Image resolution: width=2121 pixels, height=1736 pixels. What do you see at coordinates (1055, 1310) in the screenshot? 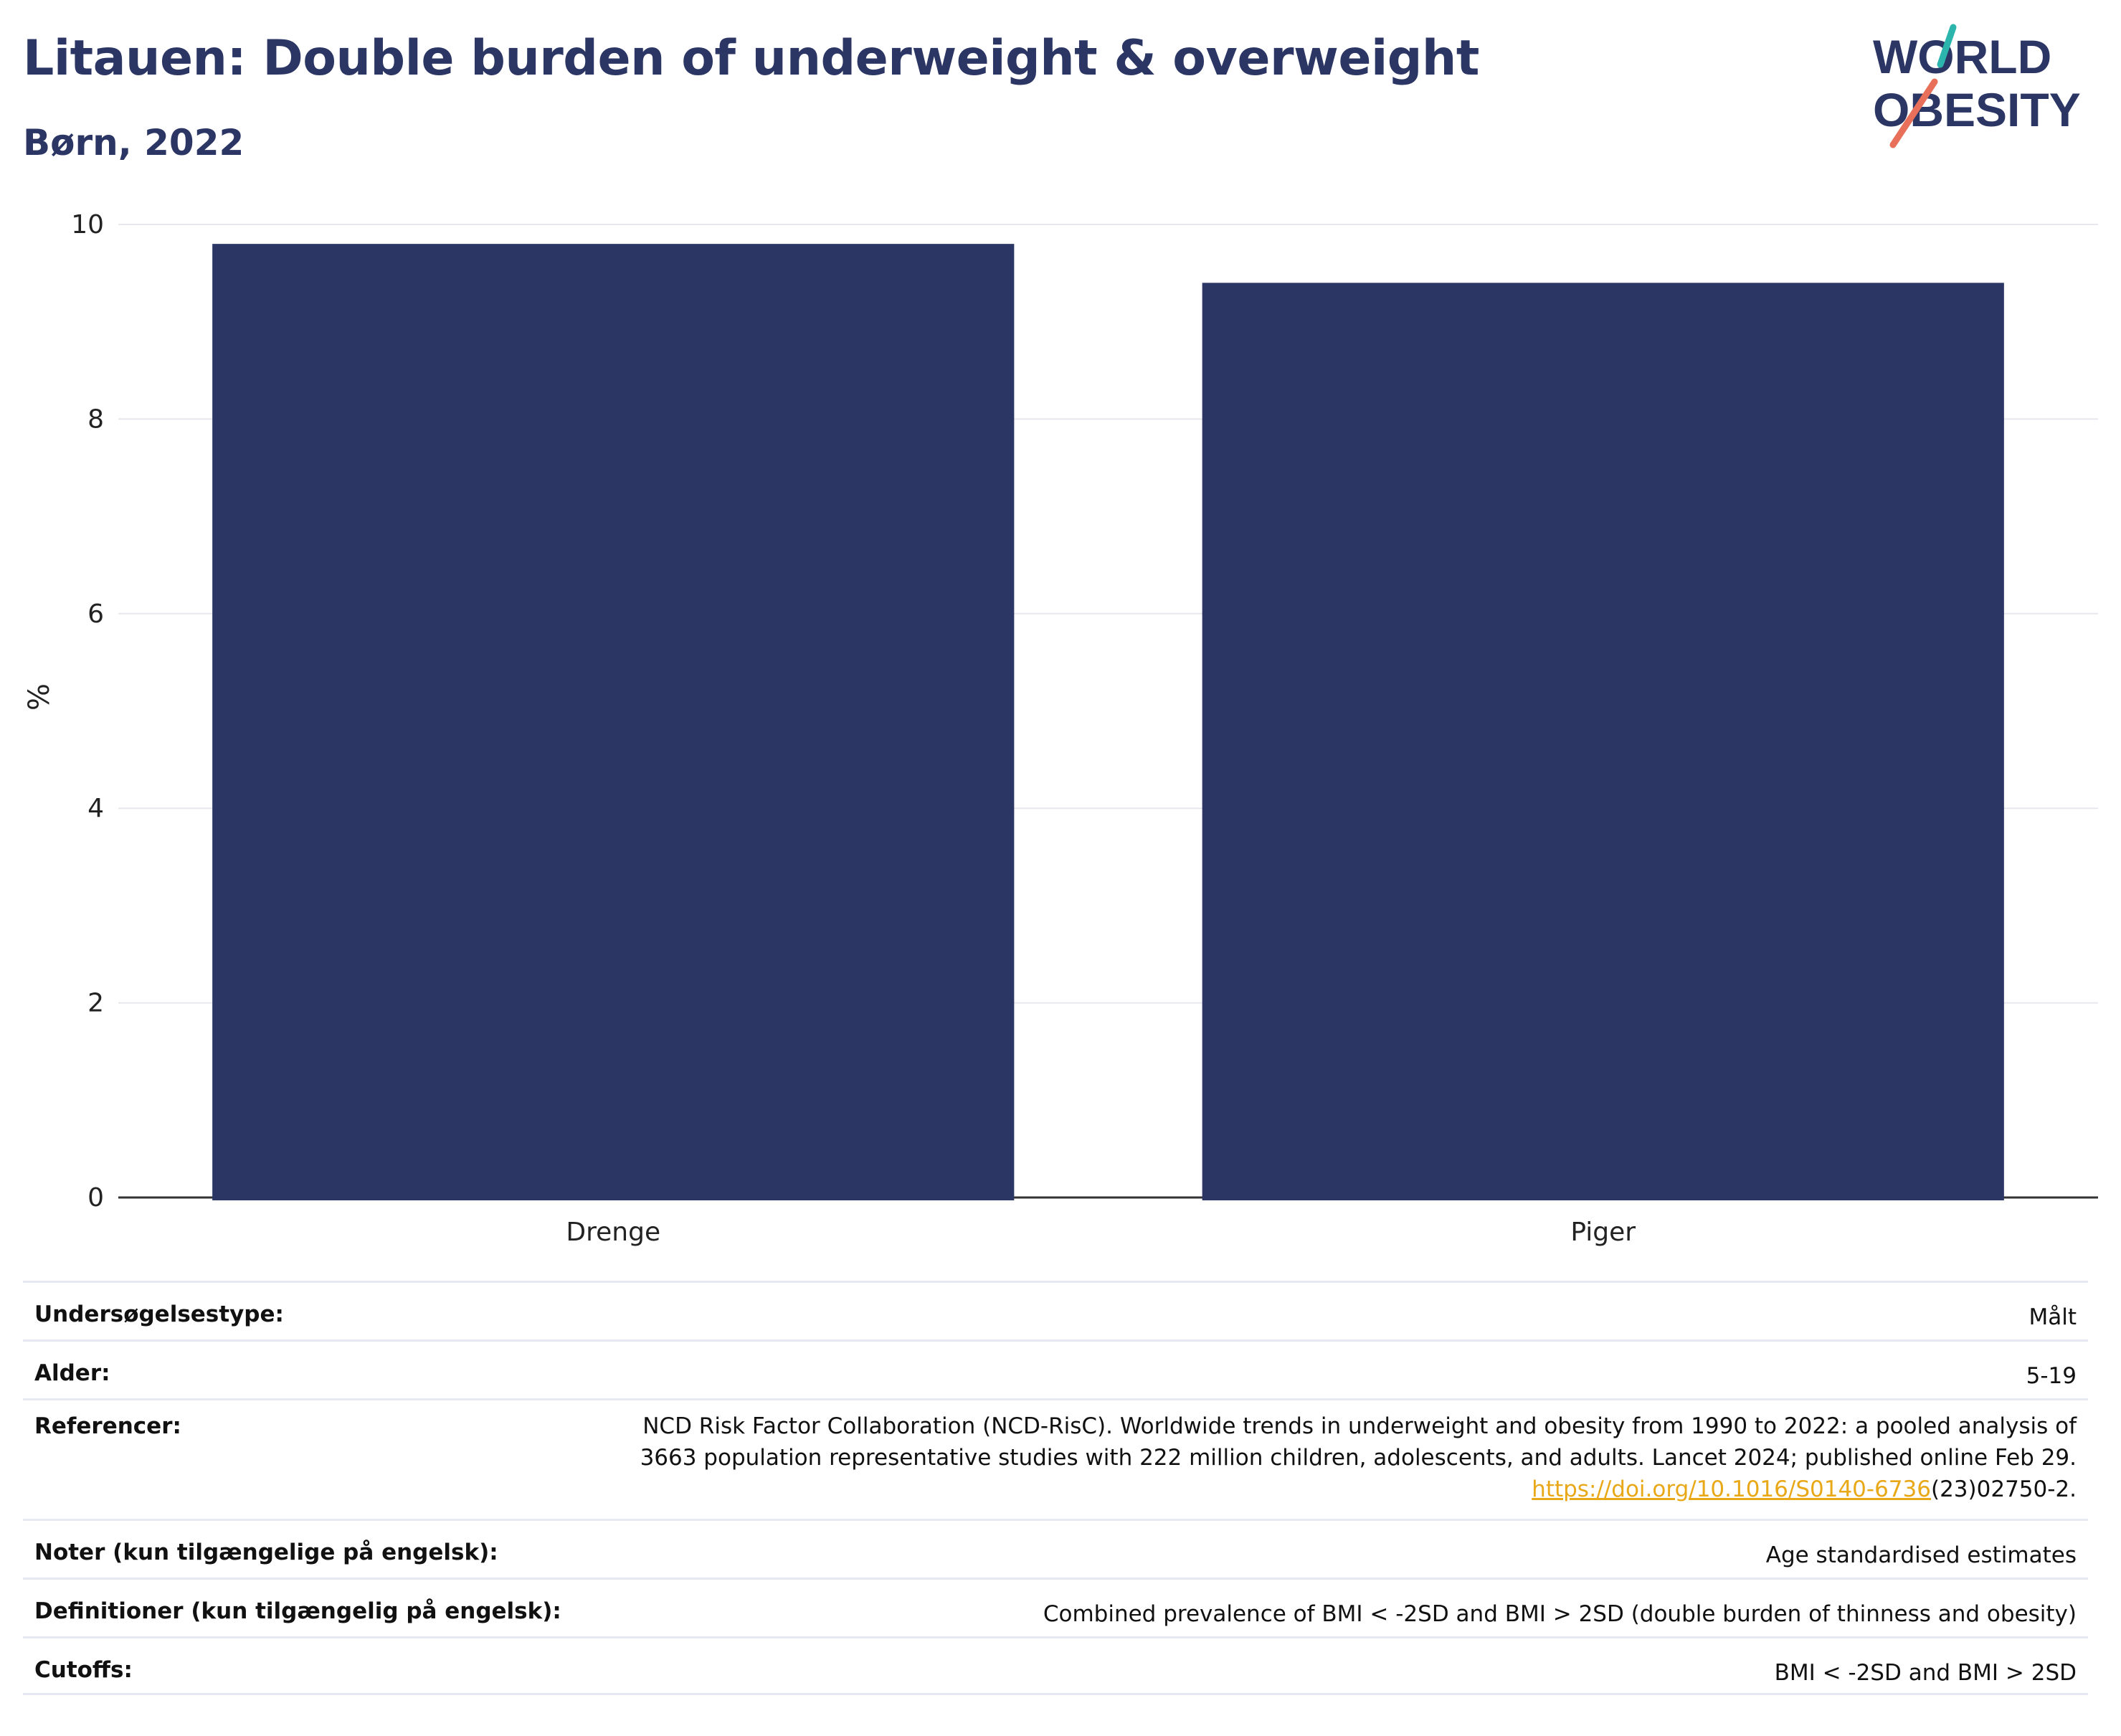
I see `info-row-survey-type: Undersøgelsestype: Målt` at bounding box center [1055, 1310].